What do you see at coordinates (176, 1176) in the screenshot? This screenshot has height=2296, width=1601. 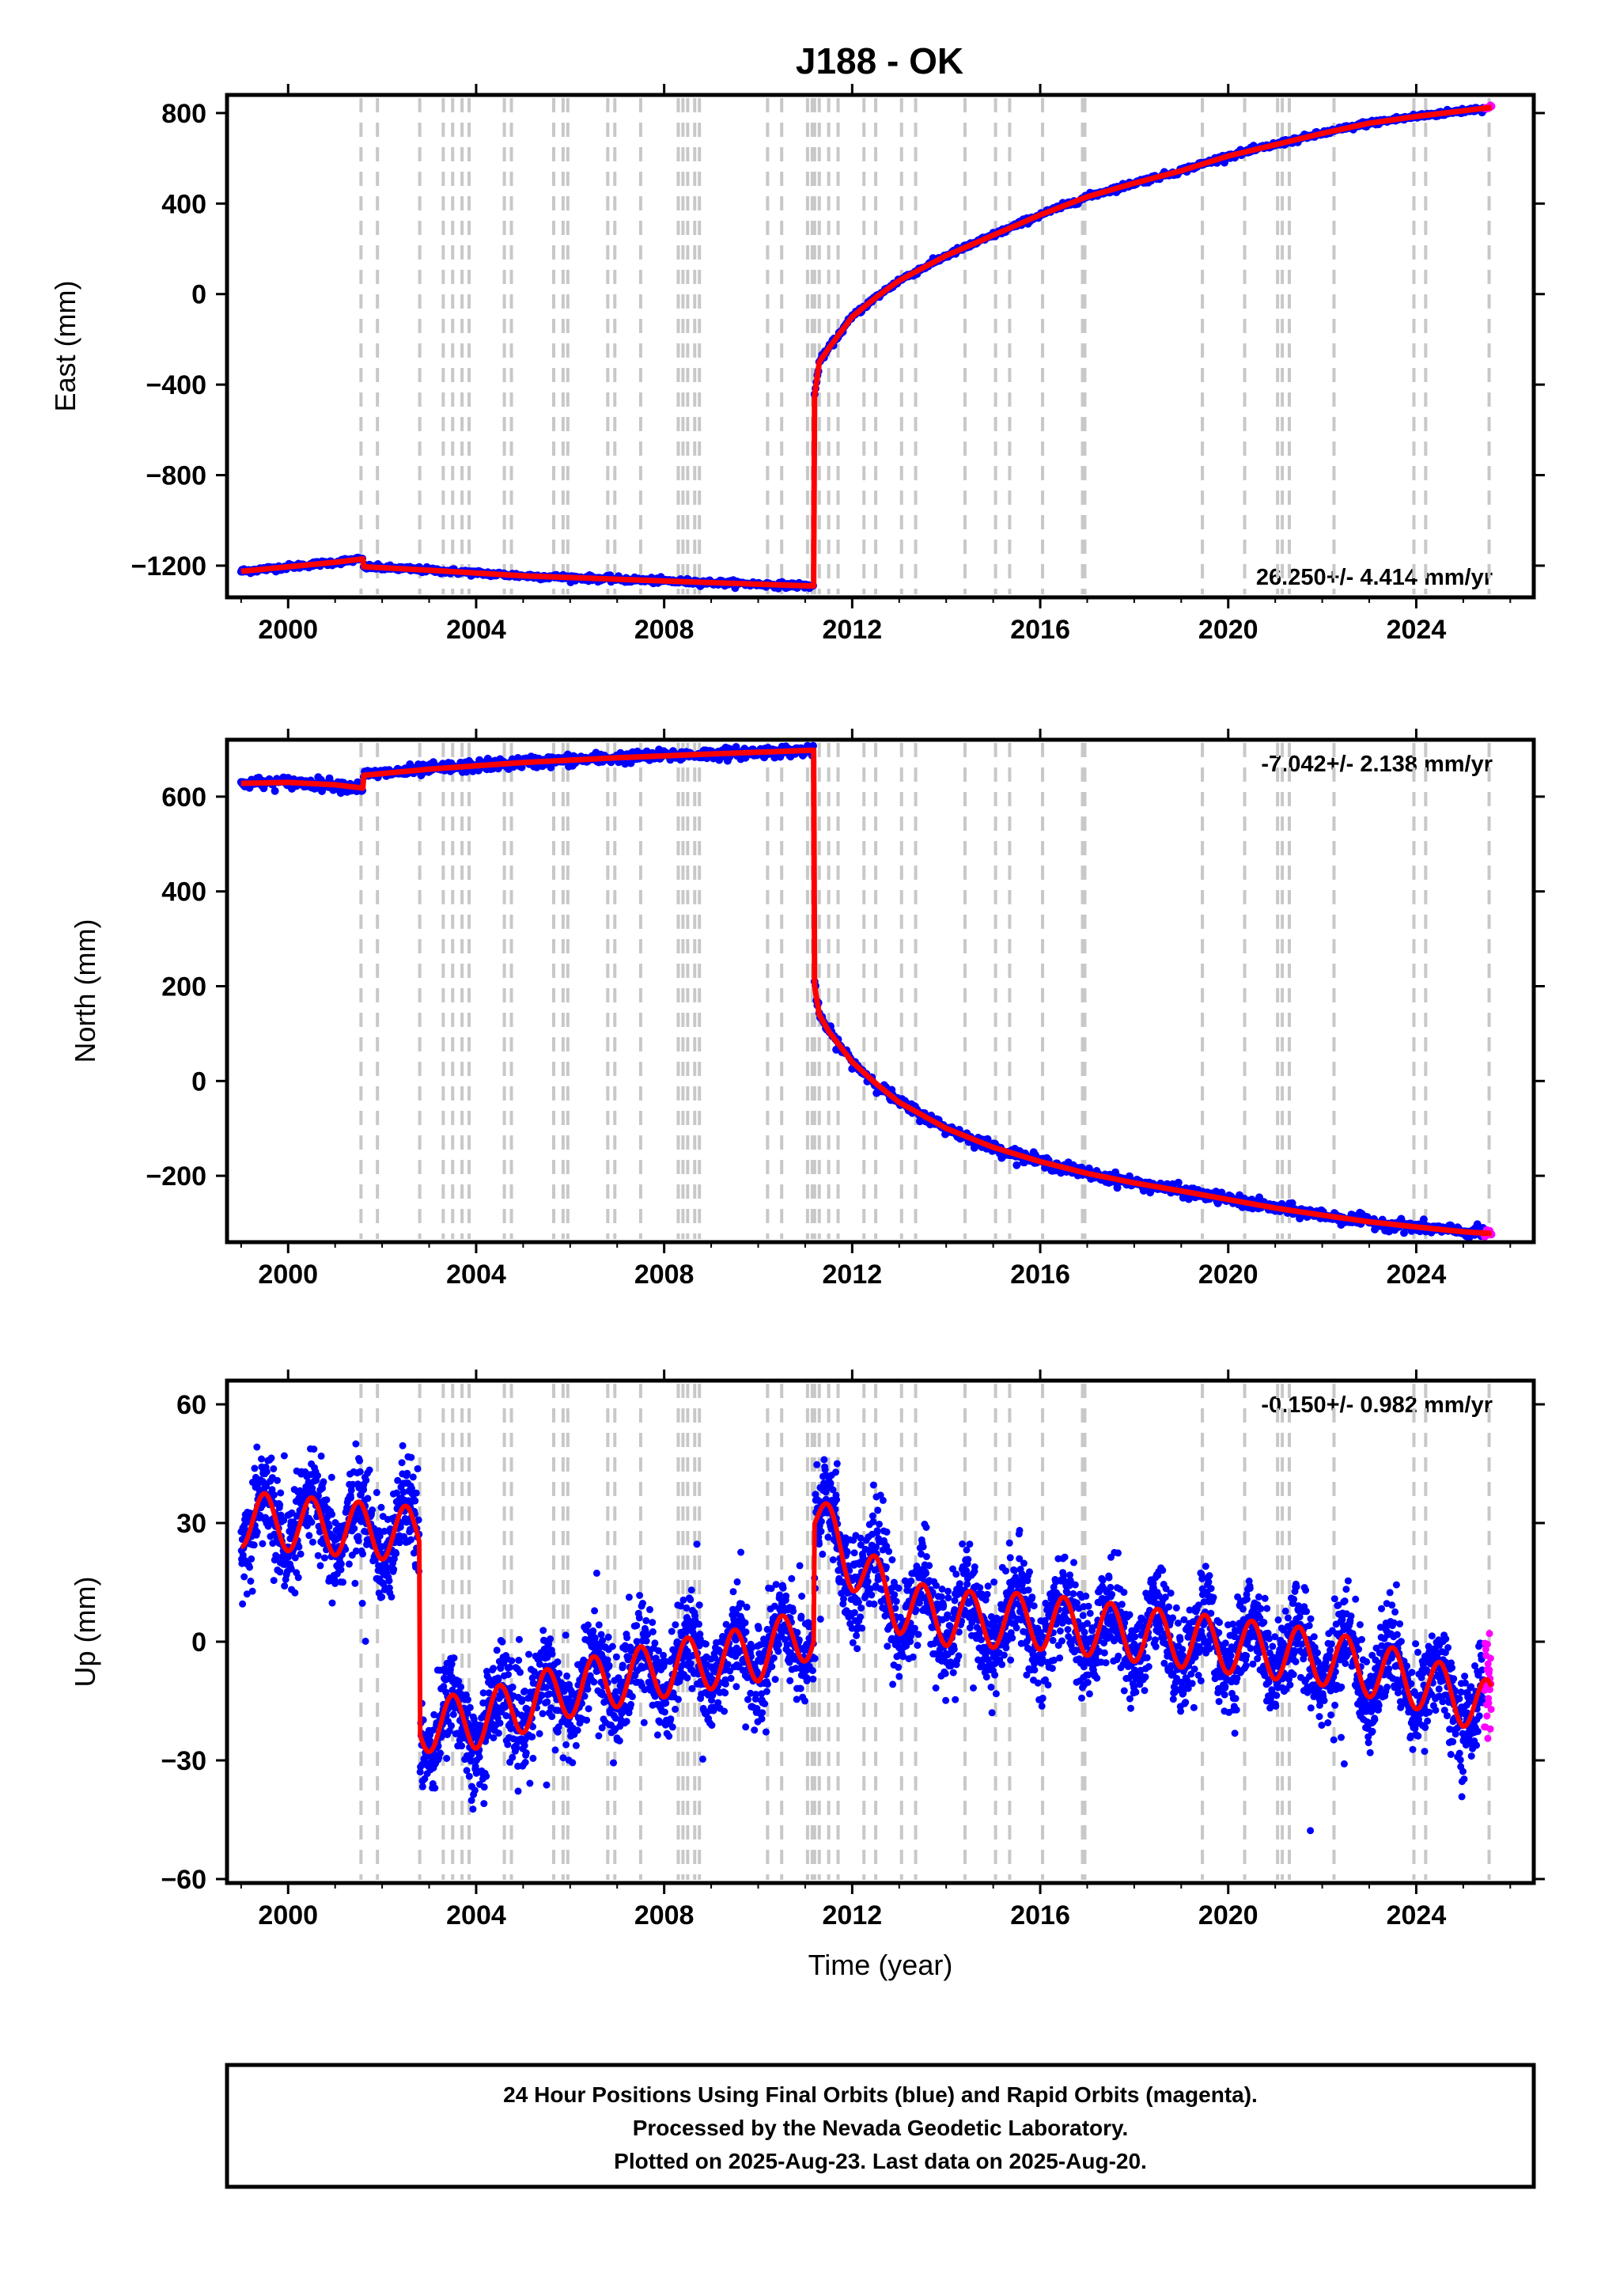 I see `north-y-tick-label: −200` at bounding box center [176, 1176].